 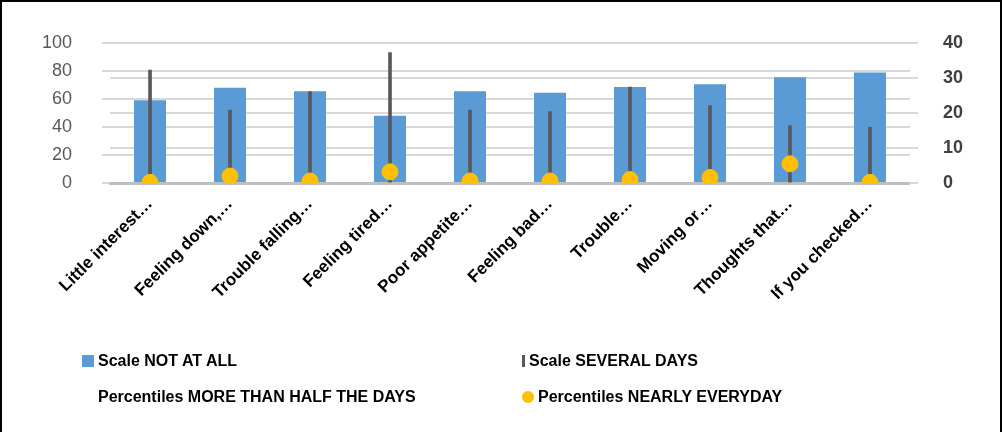 What do you see at coordinates (953, 41) in the screenshot?
I see `y2-tick-label: 40` at bounding box center [953, 41].